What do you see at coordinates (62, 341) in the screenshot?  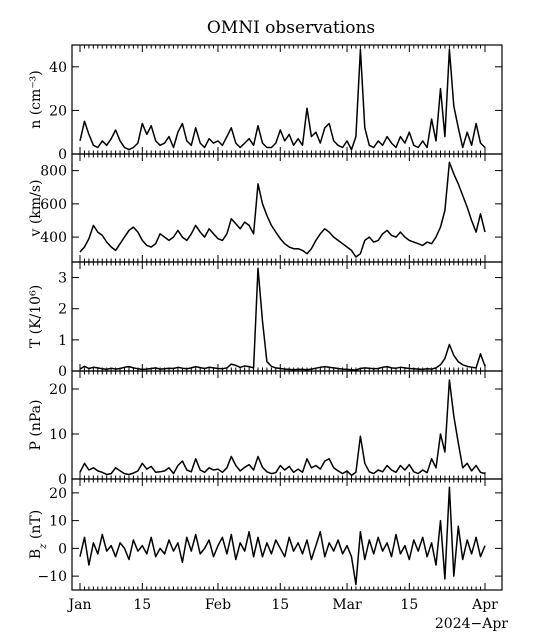 I see `y-tick-label: 1` at bounding box center [62, 341].